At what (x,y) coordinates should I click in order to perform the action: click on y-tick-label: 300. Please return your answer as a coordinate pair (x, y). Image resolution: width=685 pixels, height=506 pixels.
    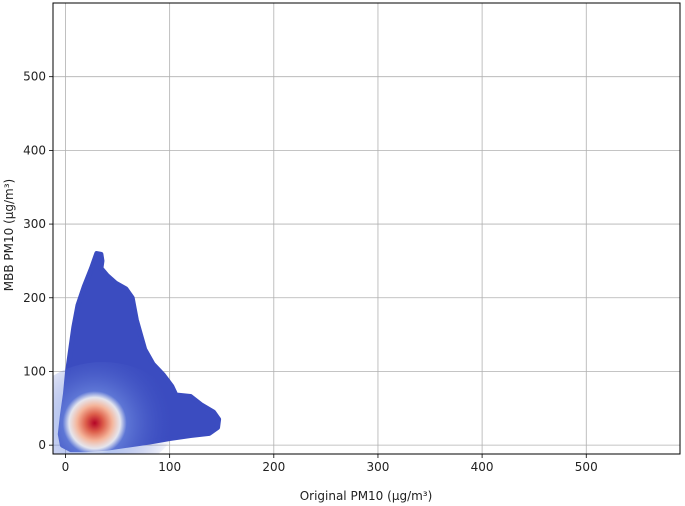
    Looking at the image, I should click on (34, 224).